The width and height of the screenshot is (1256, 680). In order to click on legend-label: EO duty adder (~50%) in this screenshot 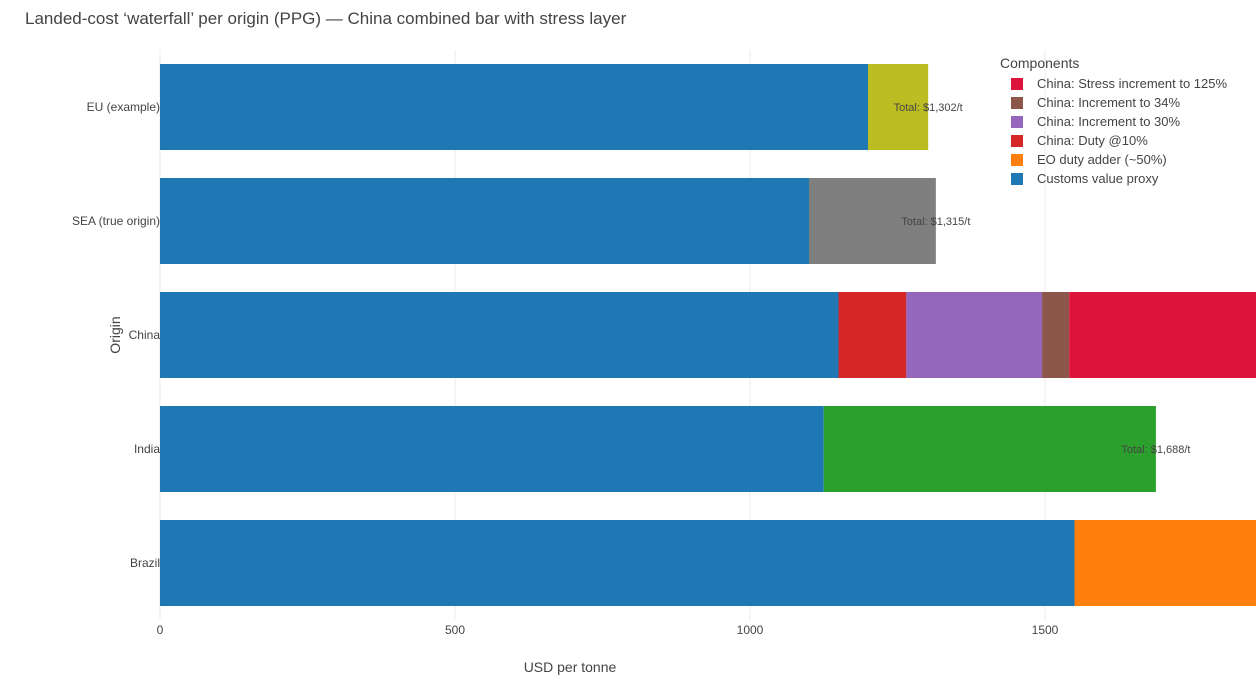, I will do `click(1102, 159)`.